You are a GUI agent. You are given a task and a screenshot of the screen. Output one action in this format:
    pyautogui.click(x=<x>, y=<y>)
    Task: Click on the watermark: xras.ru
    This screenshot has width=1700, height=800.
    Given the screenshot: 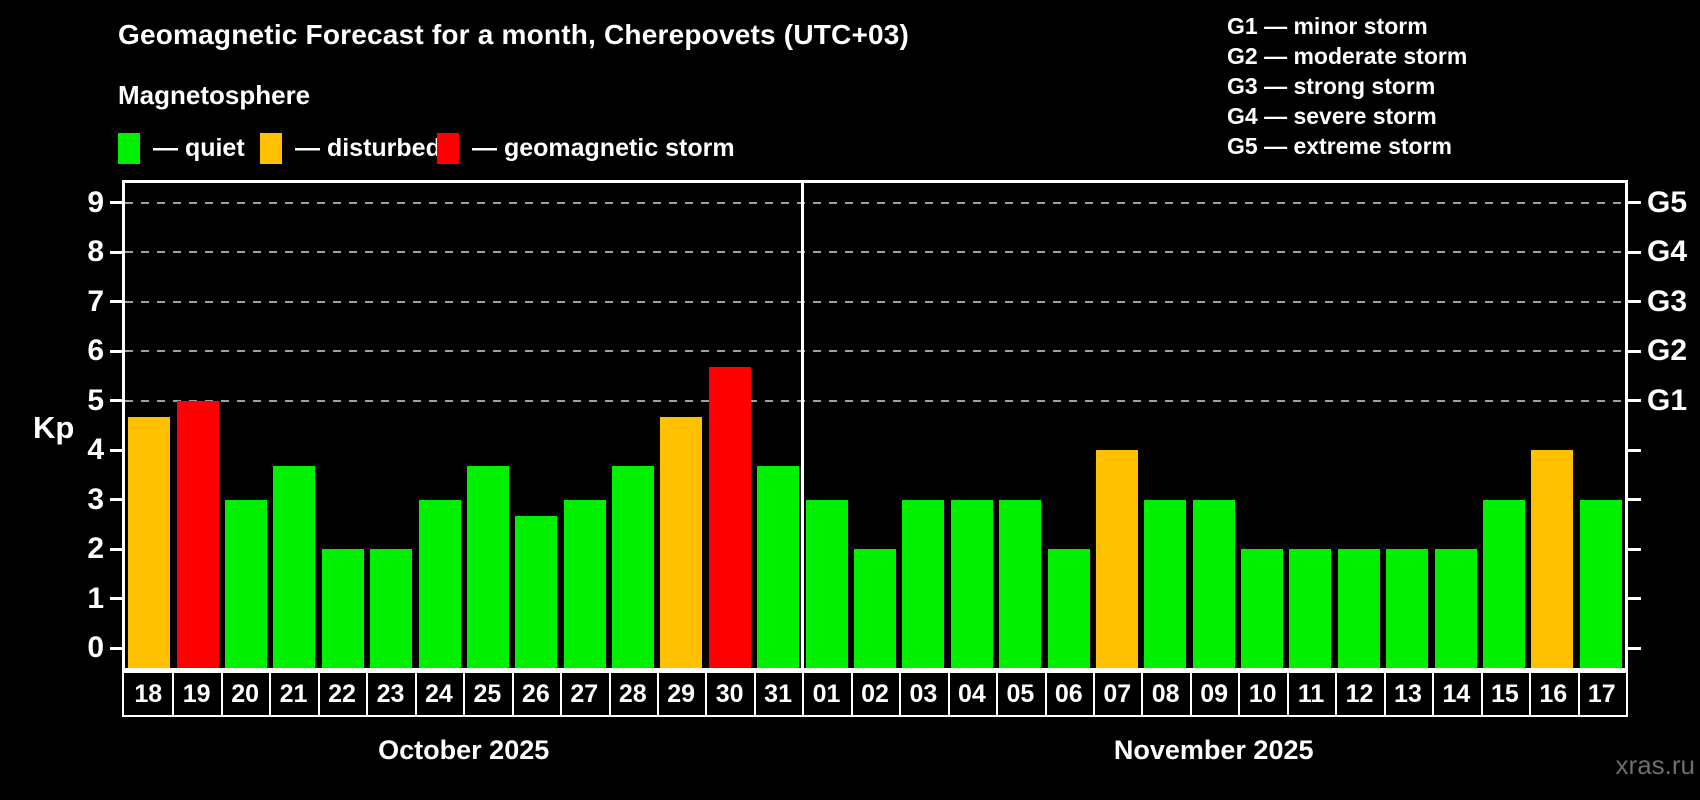 What is the action you would take?
    pyautogui.click(x=1655, y=765)
    